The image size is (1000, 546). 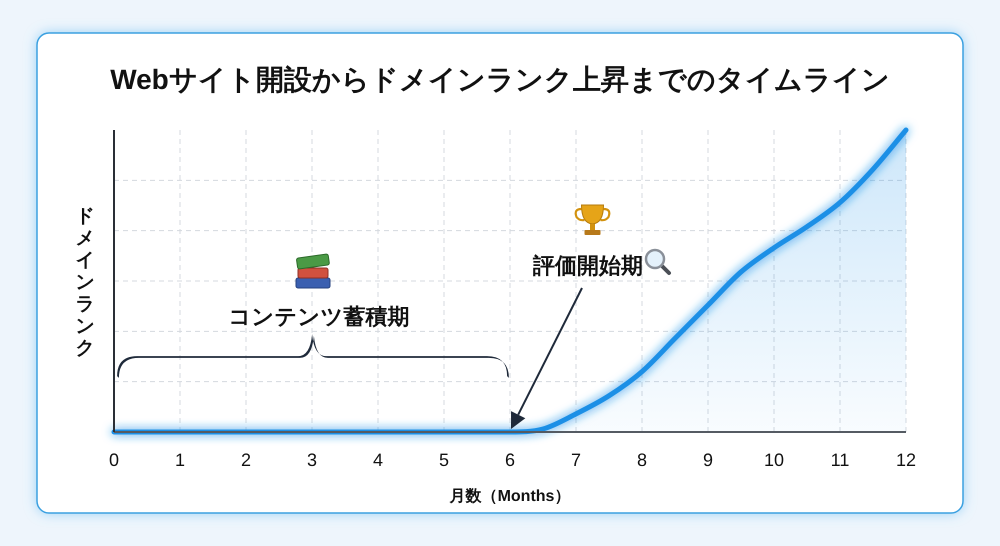 I want to click on x-tick-label: 0, so click(x=114, y=460).